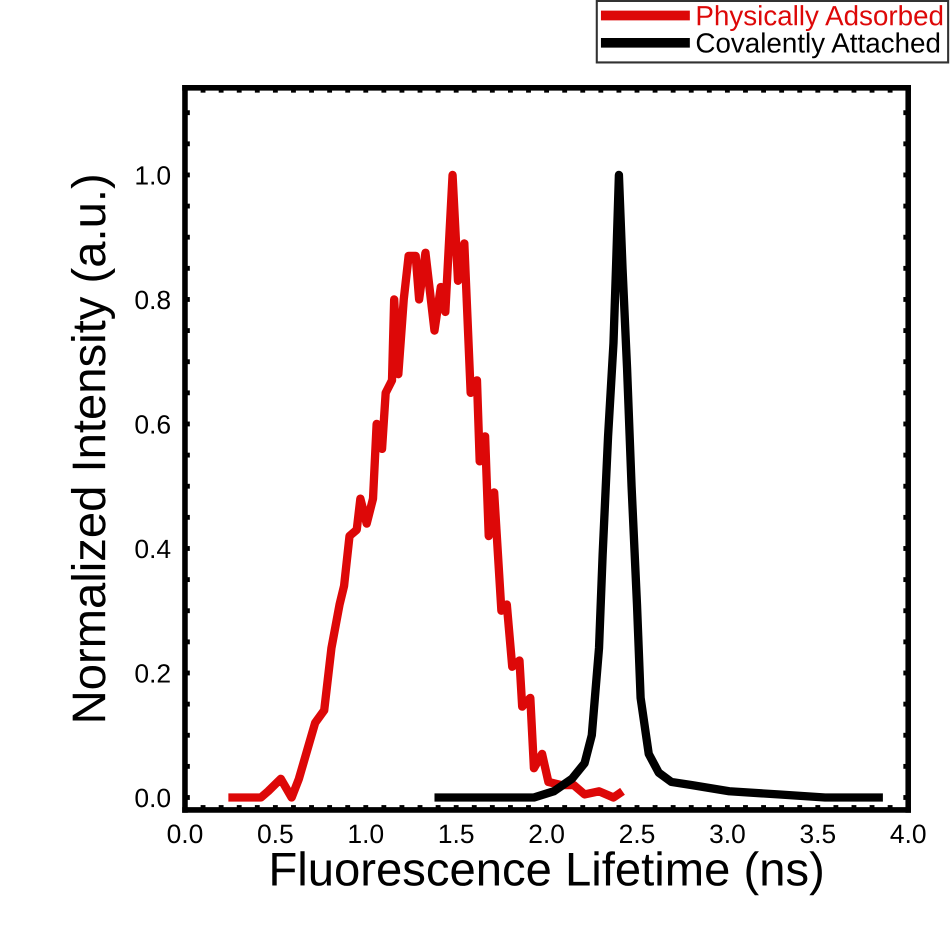  What do you see at coordinates (908, 834) in the screenshot?
I see `x-tick-label: 4.0` at bounding box center [908, 834].